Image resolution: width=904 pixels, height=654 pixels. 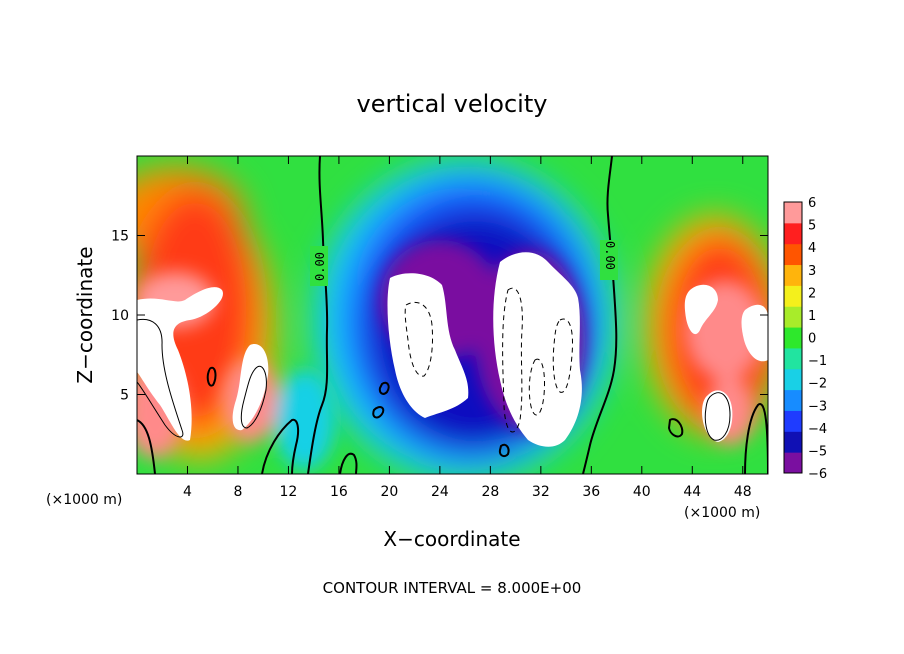 What do you see at coordinates (211, 376) in the screenshot?
I see `contour-zero-left-small` at bounding box center [211, 376].